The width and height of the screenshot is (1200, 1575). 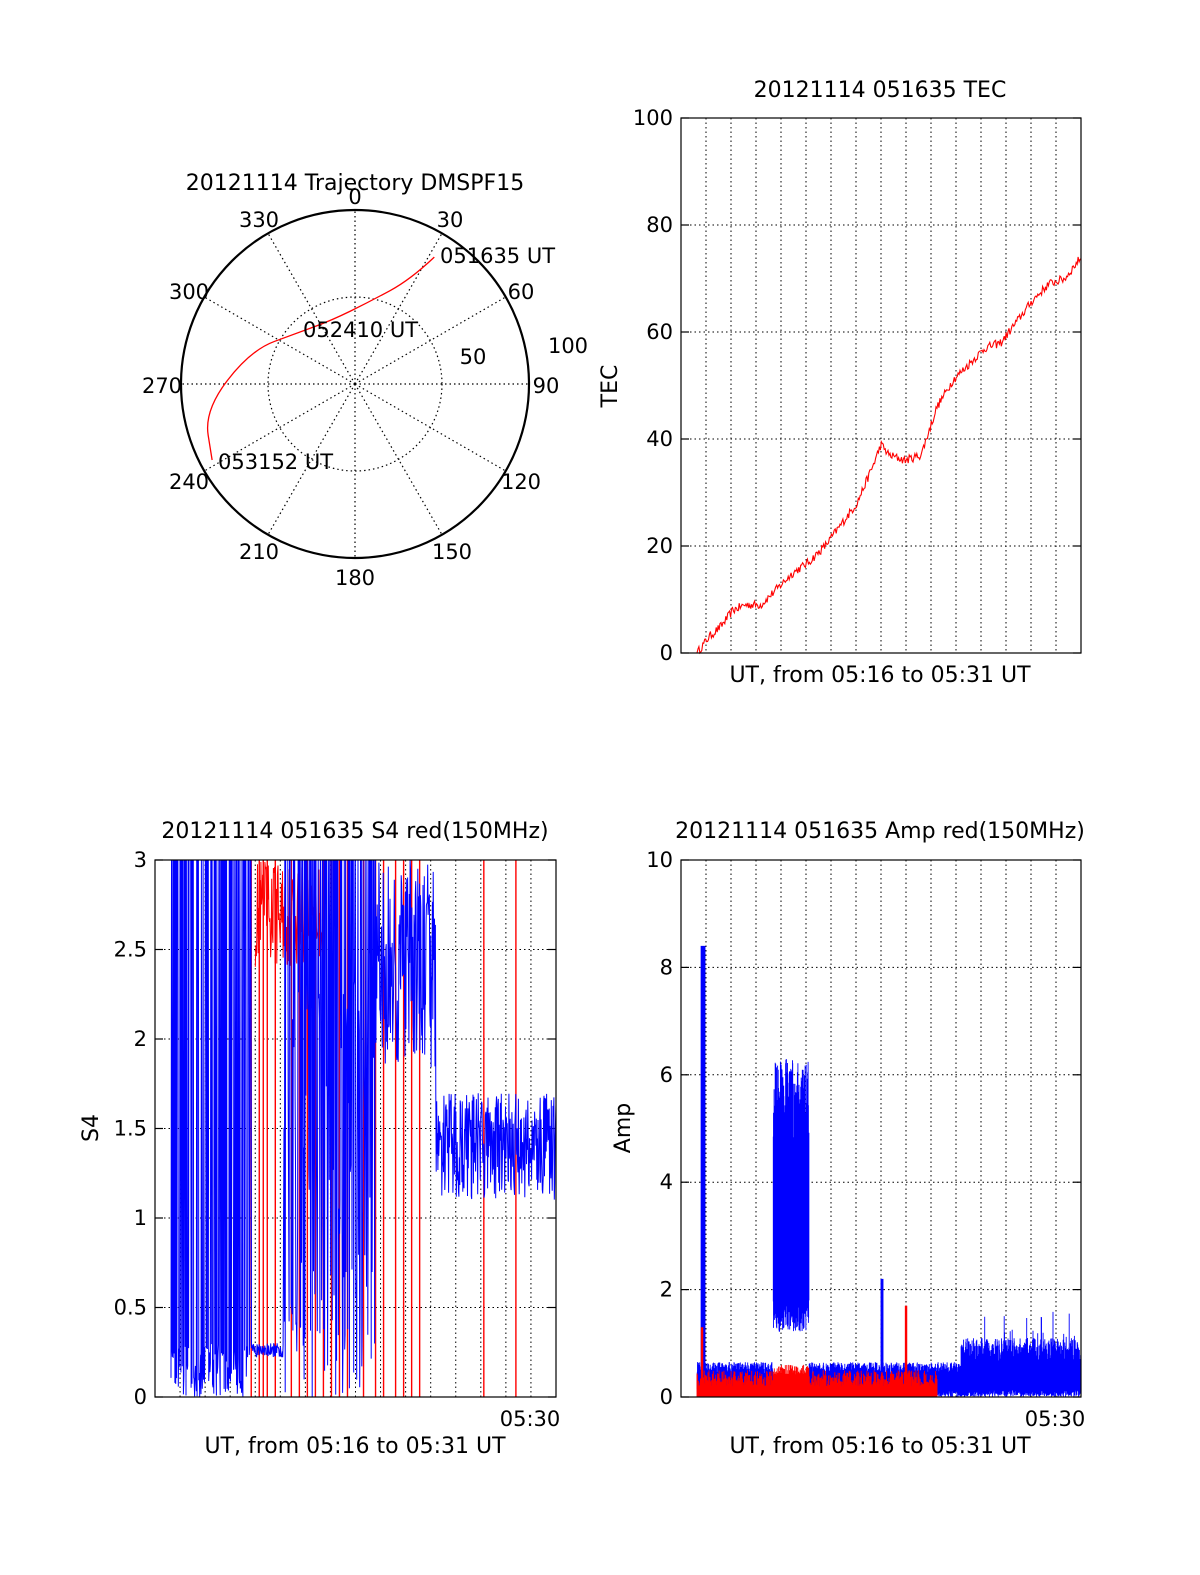 I want to click on polar-outer-ring, so click(x=355, y=384).